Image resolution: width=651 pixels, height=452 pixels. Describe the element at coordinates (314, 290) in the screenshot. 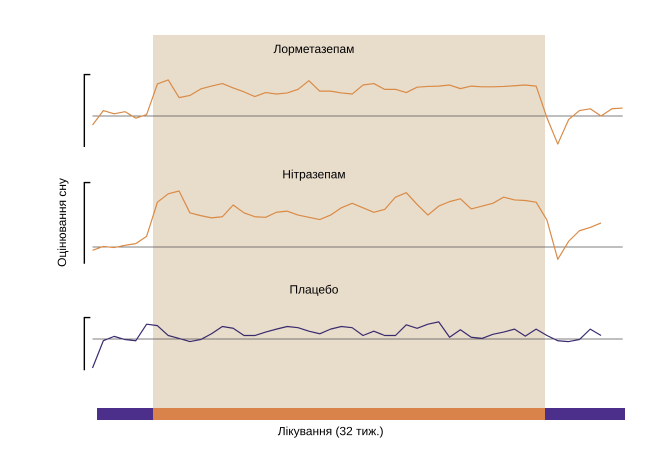

I see `chart-title: Плацебо` at that location.